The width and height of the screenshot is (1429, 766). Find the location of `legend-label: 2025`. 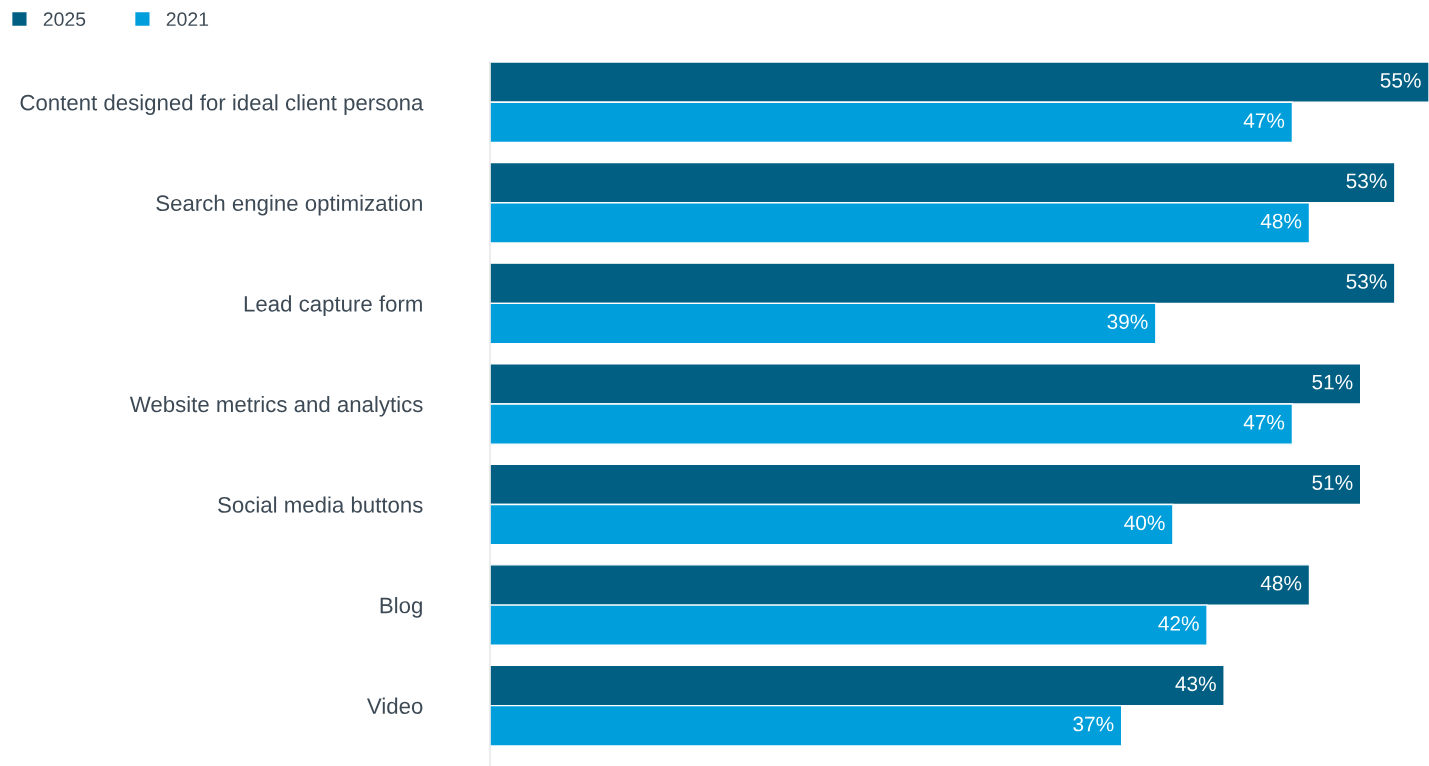

legend-label: 2025 is located at coordinates (64, 19).